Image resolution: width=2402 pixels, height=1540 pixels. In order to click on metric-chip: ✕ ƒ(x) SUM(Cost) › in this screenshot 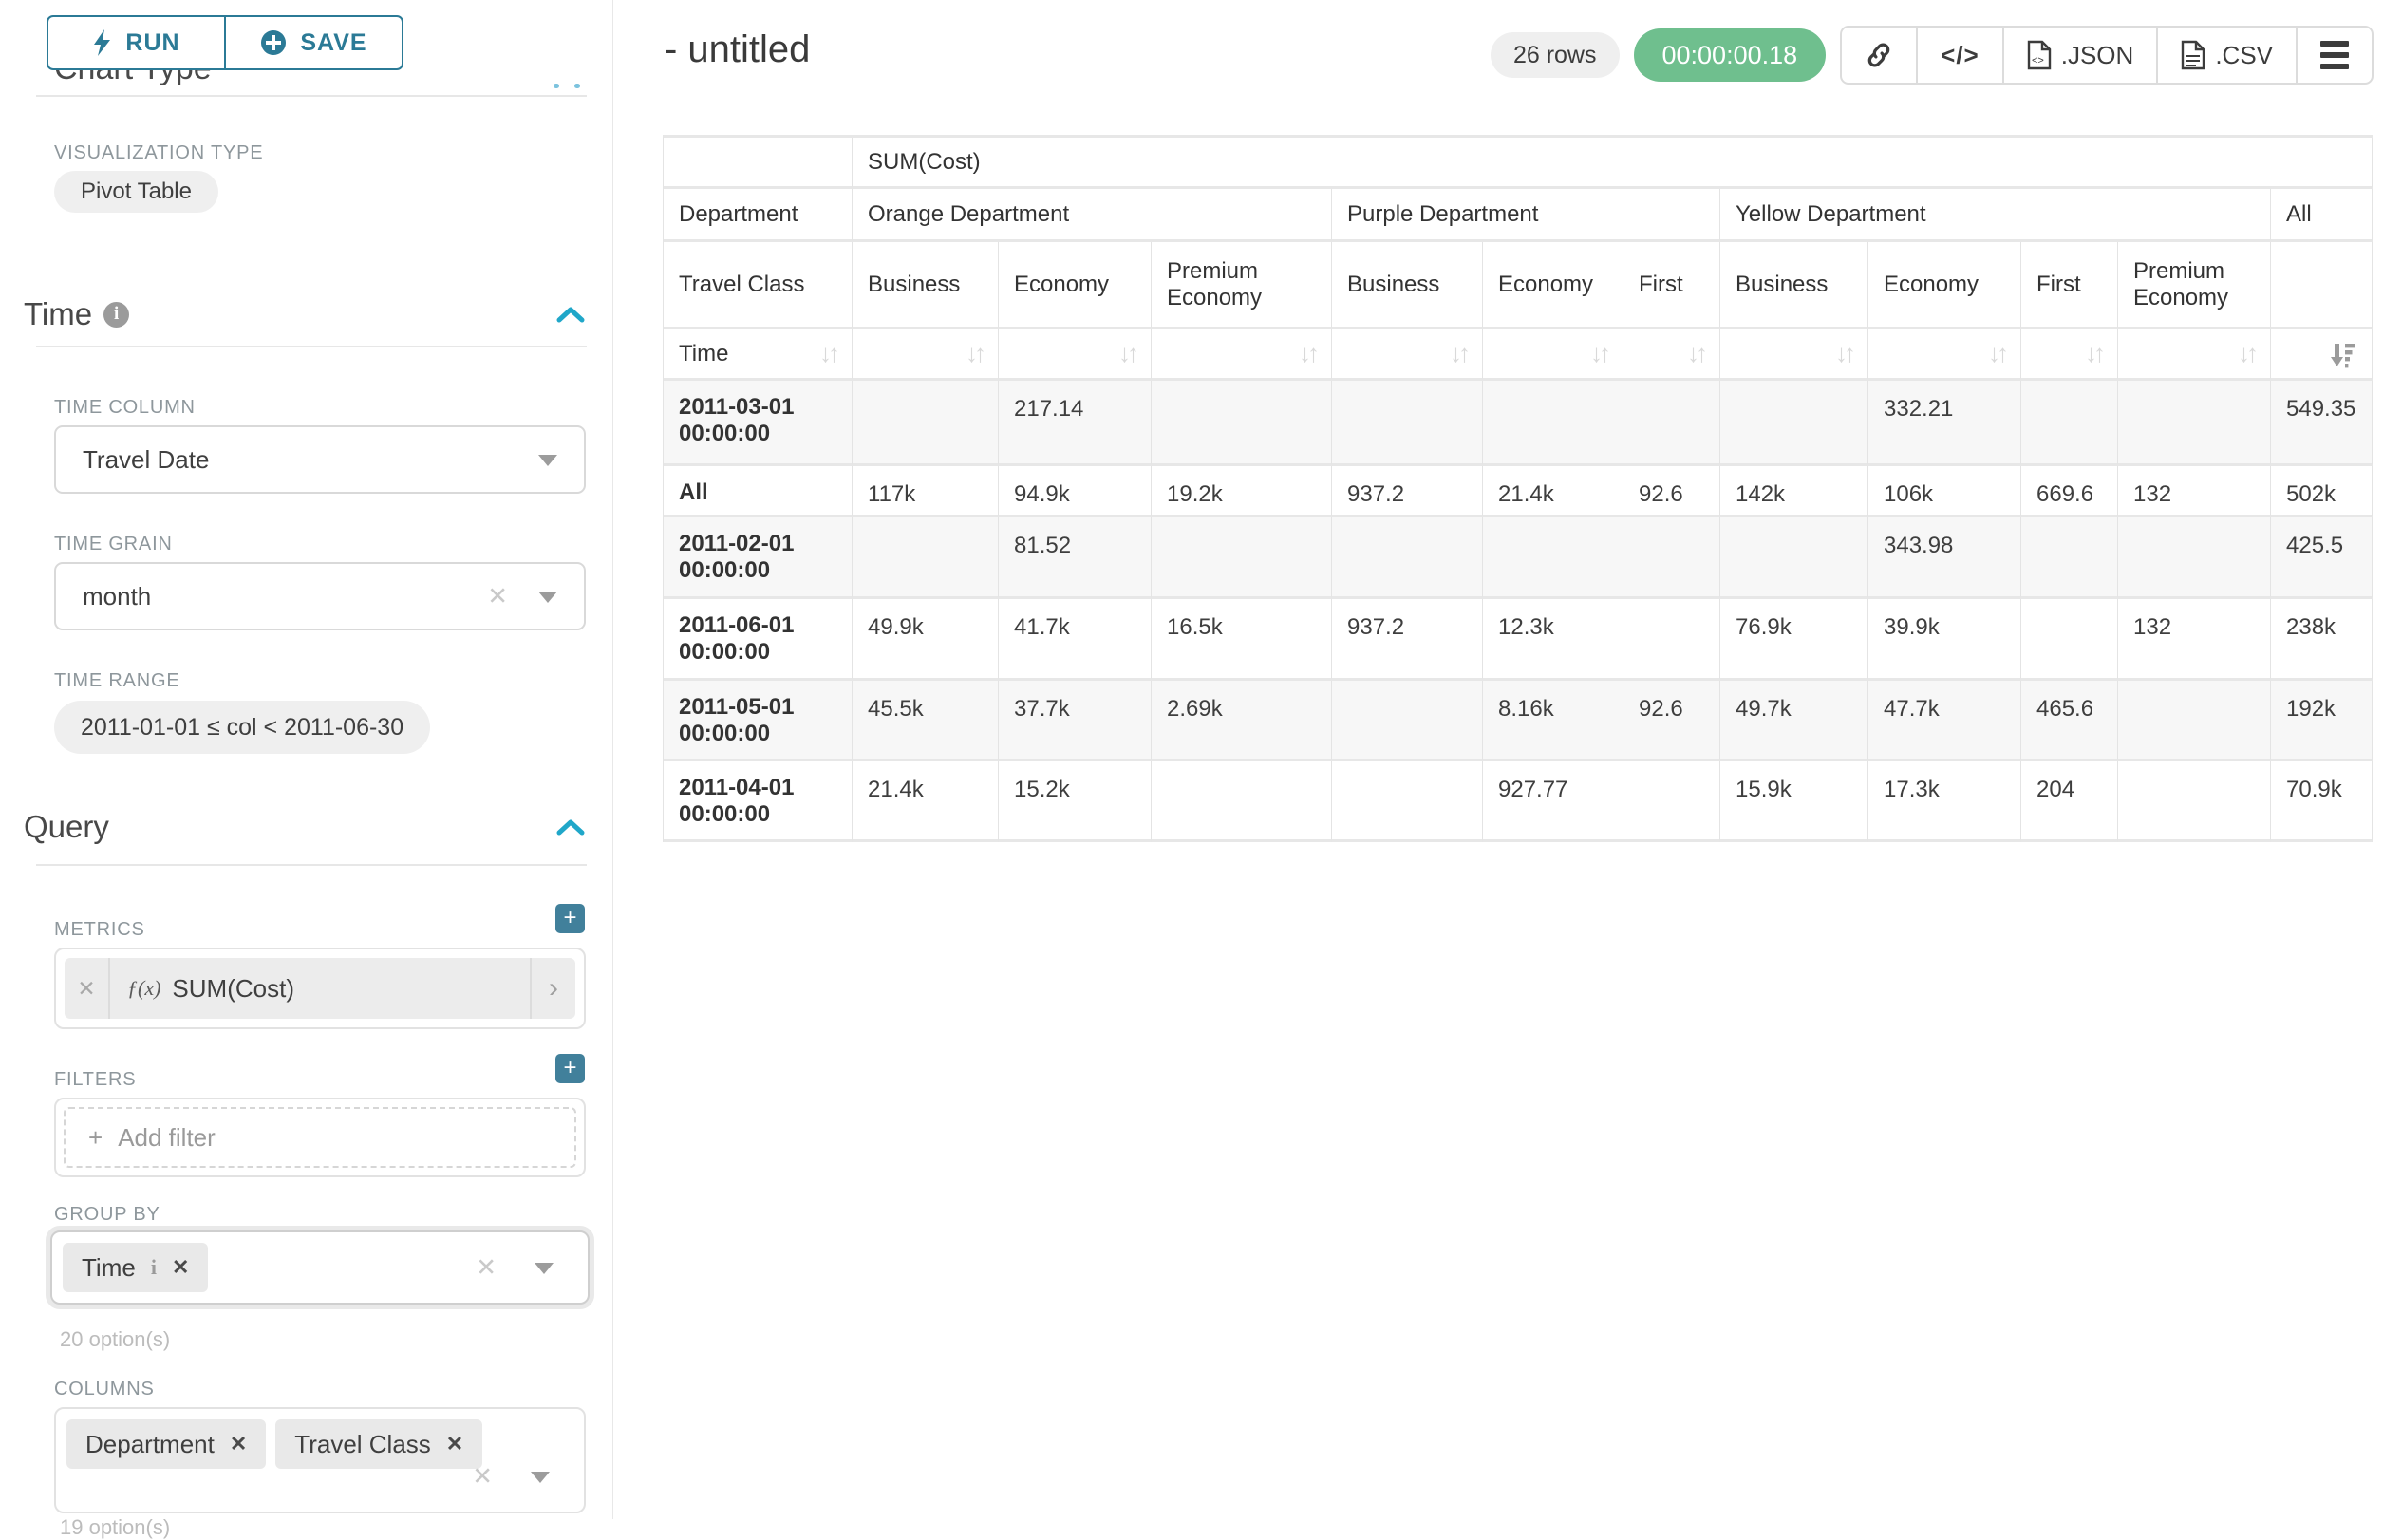, I will do `click(320, 988)`.